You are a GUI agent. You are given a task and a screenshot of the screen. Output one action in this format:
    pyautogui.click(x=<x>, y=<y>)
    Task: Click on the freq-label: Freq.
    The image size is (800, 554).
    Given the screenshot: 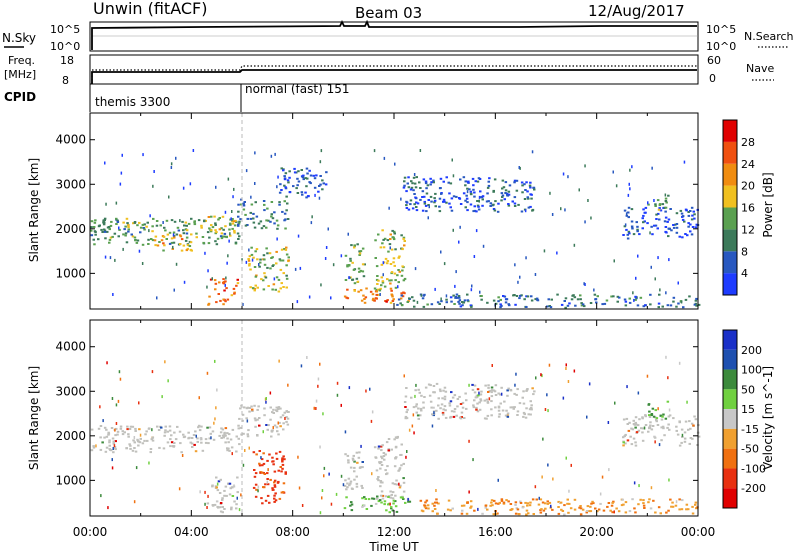 What is the action you would take?
    pyautogui.click(x=21, y=60)
    